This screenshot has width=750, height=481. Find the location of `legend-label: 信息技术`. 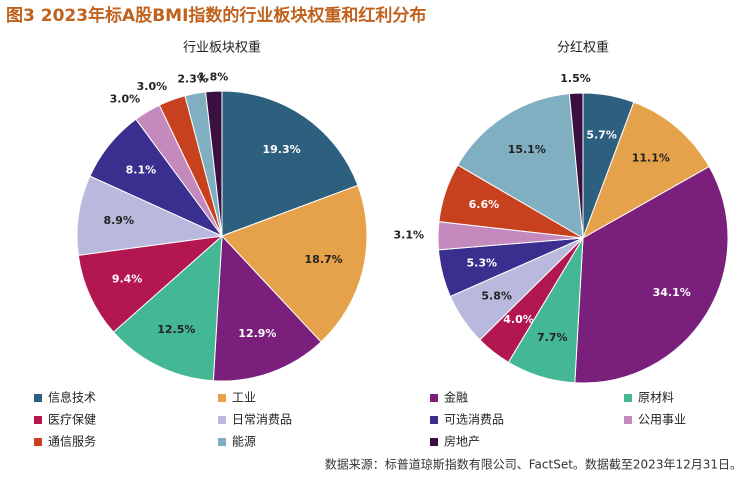

legend-label: 信息技术 is located at coordinates (72, 397).